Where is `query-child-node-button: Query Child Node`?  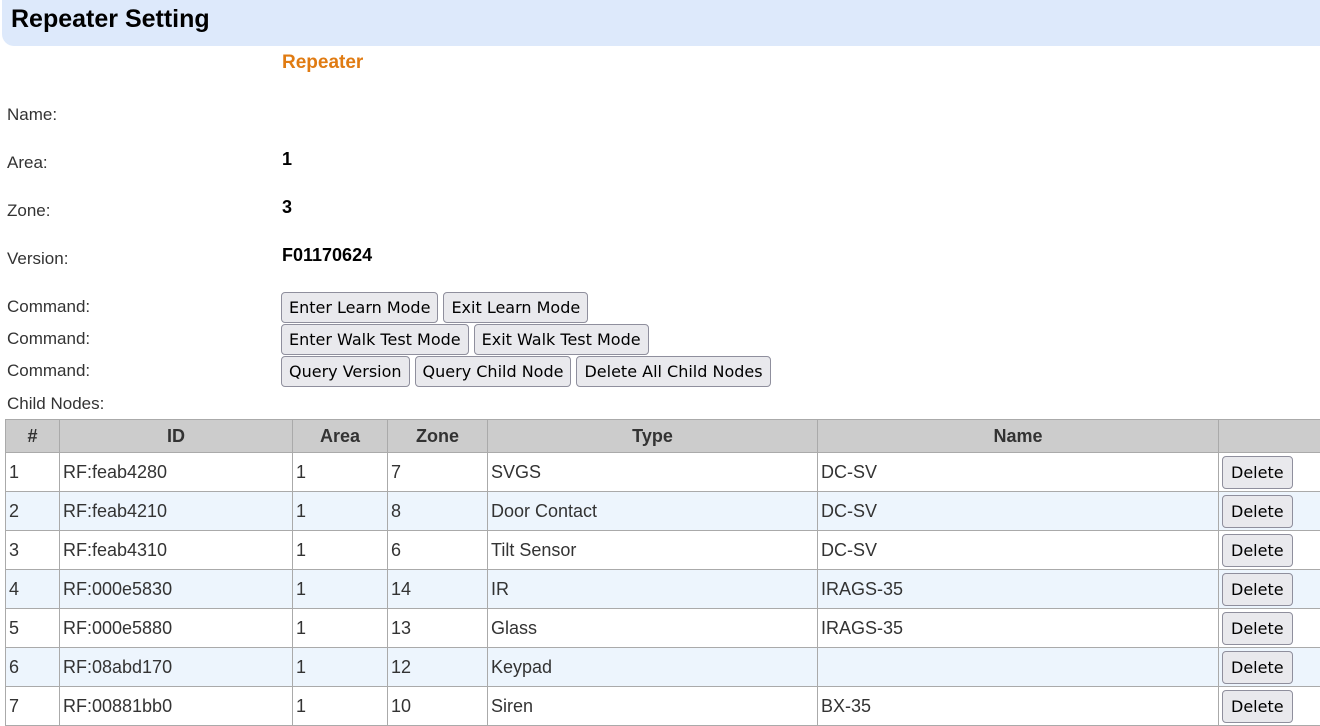
query-child-node-button: Query Child Node is located at coordinates (493, 371).